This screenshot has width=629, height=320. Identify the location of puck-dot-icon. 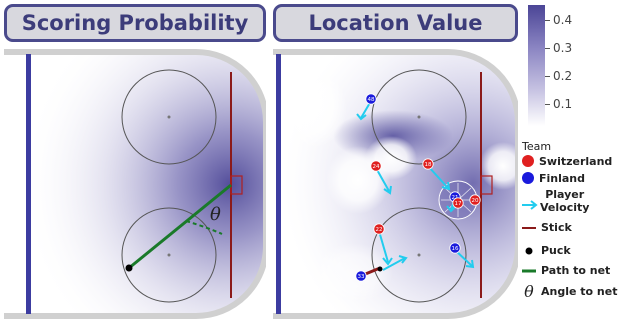
(529, 250).